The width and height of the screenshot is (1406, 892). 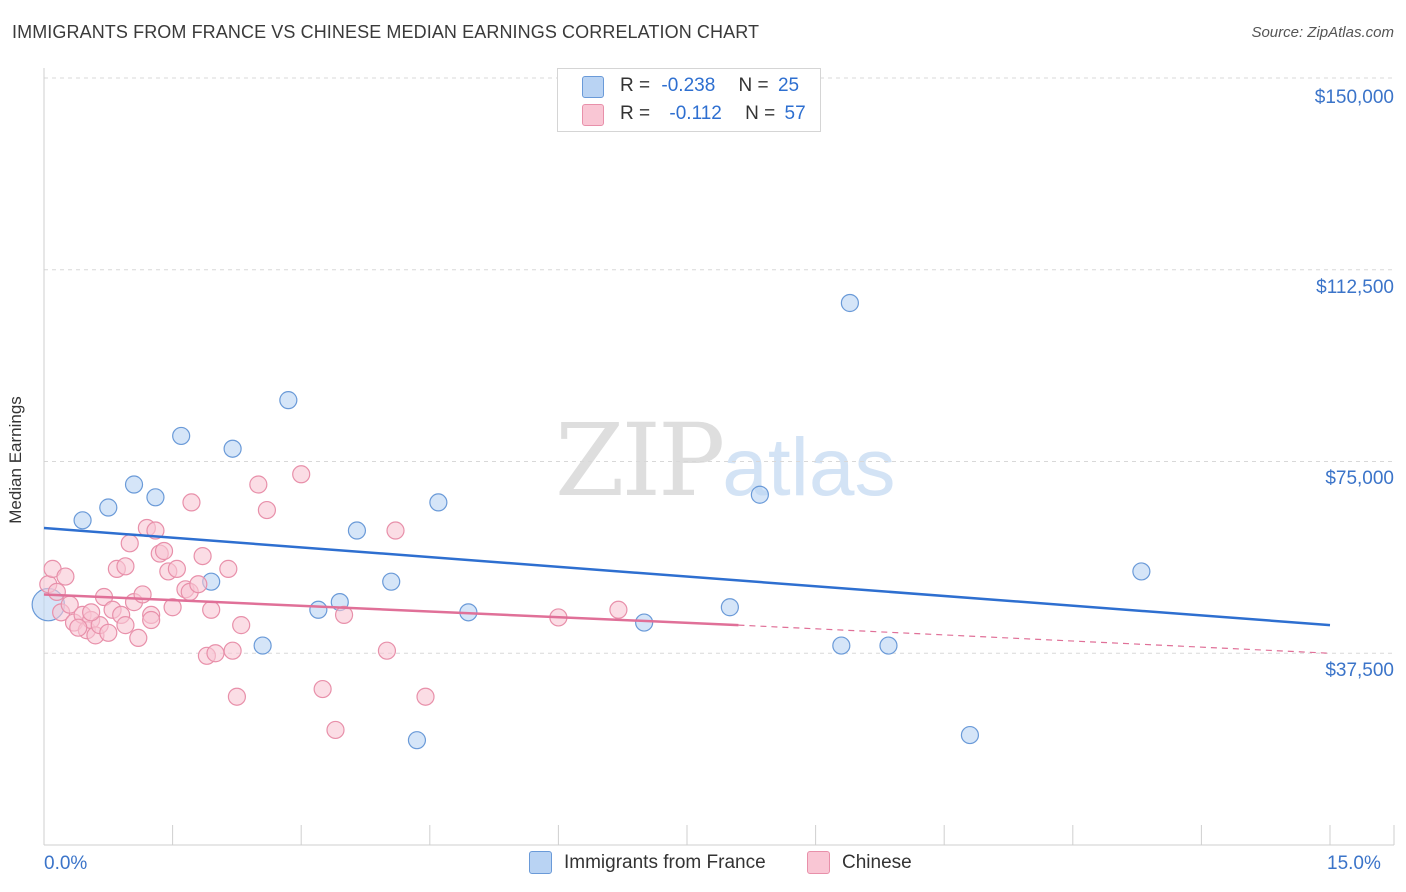 I want to click on y-axis-title: Median Earnings, so click(x=15, y=460).